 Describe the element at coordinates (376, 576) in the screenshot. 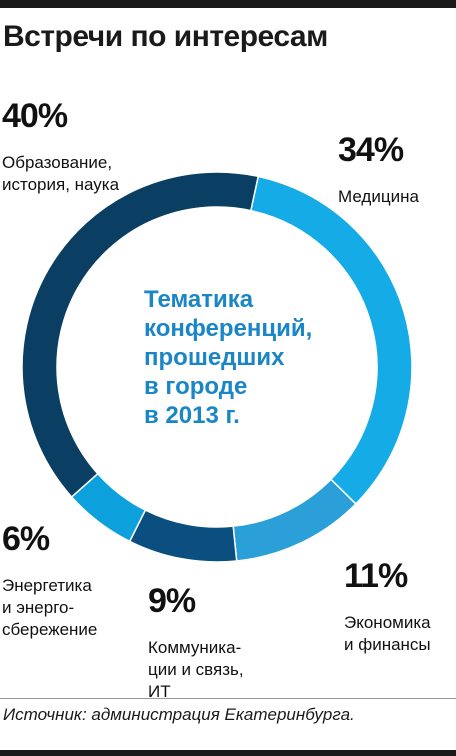

I see `pct-economics: 11%` at that location.